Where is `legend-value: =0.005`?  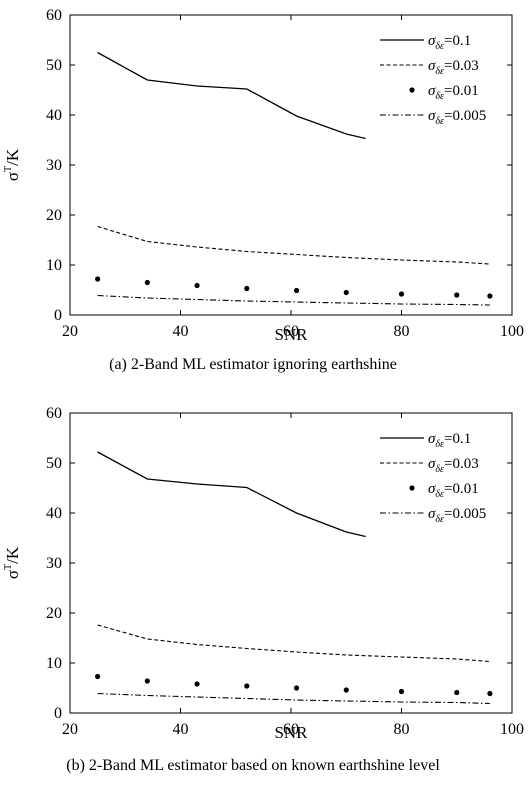
legend-value: =0.005 is located at coordinates (465, 514).